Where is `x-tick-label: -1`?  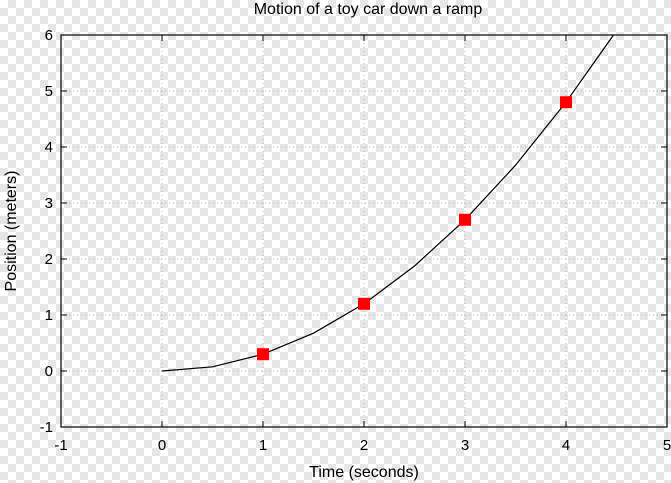
x-tick-label: -1 is located at coordinates (60, 445).